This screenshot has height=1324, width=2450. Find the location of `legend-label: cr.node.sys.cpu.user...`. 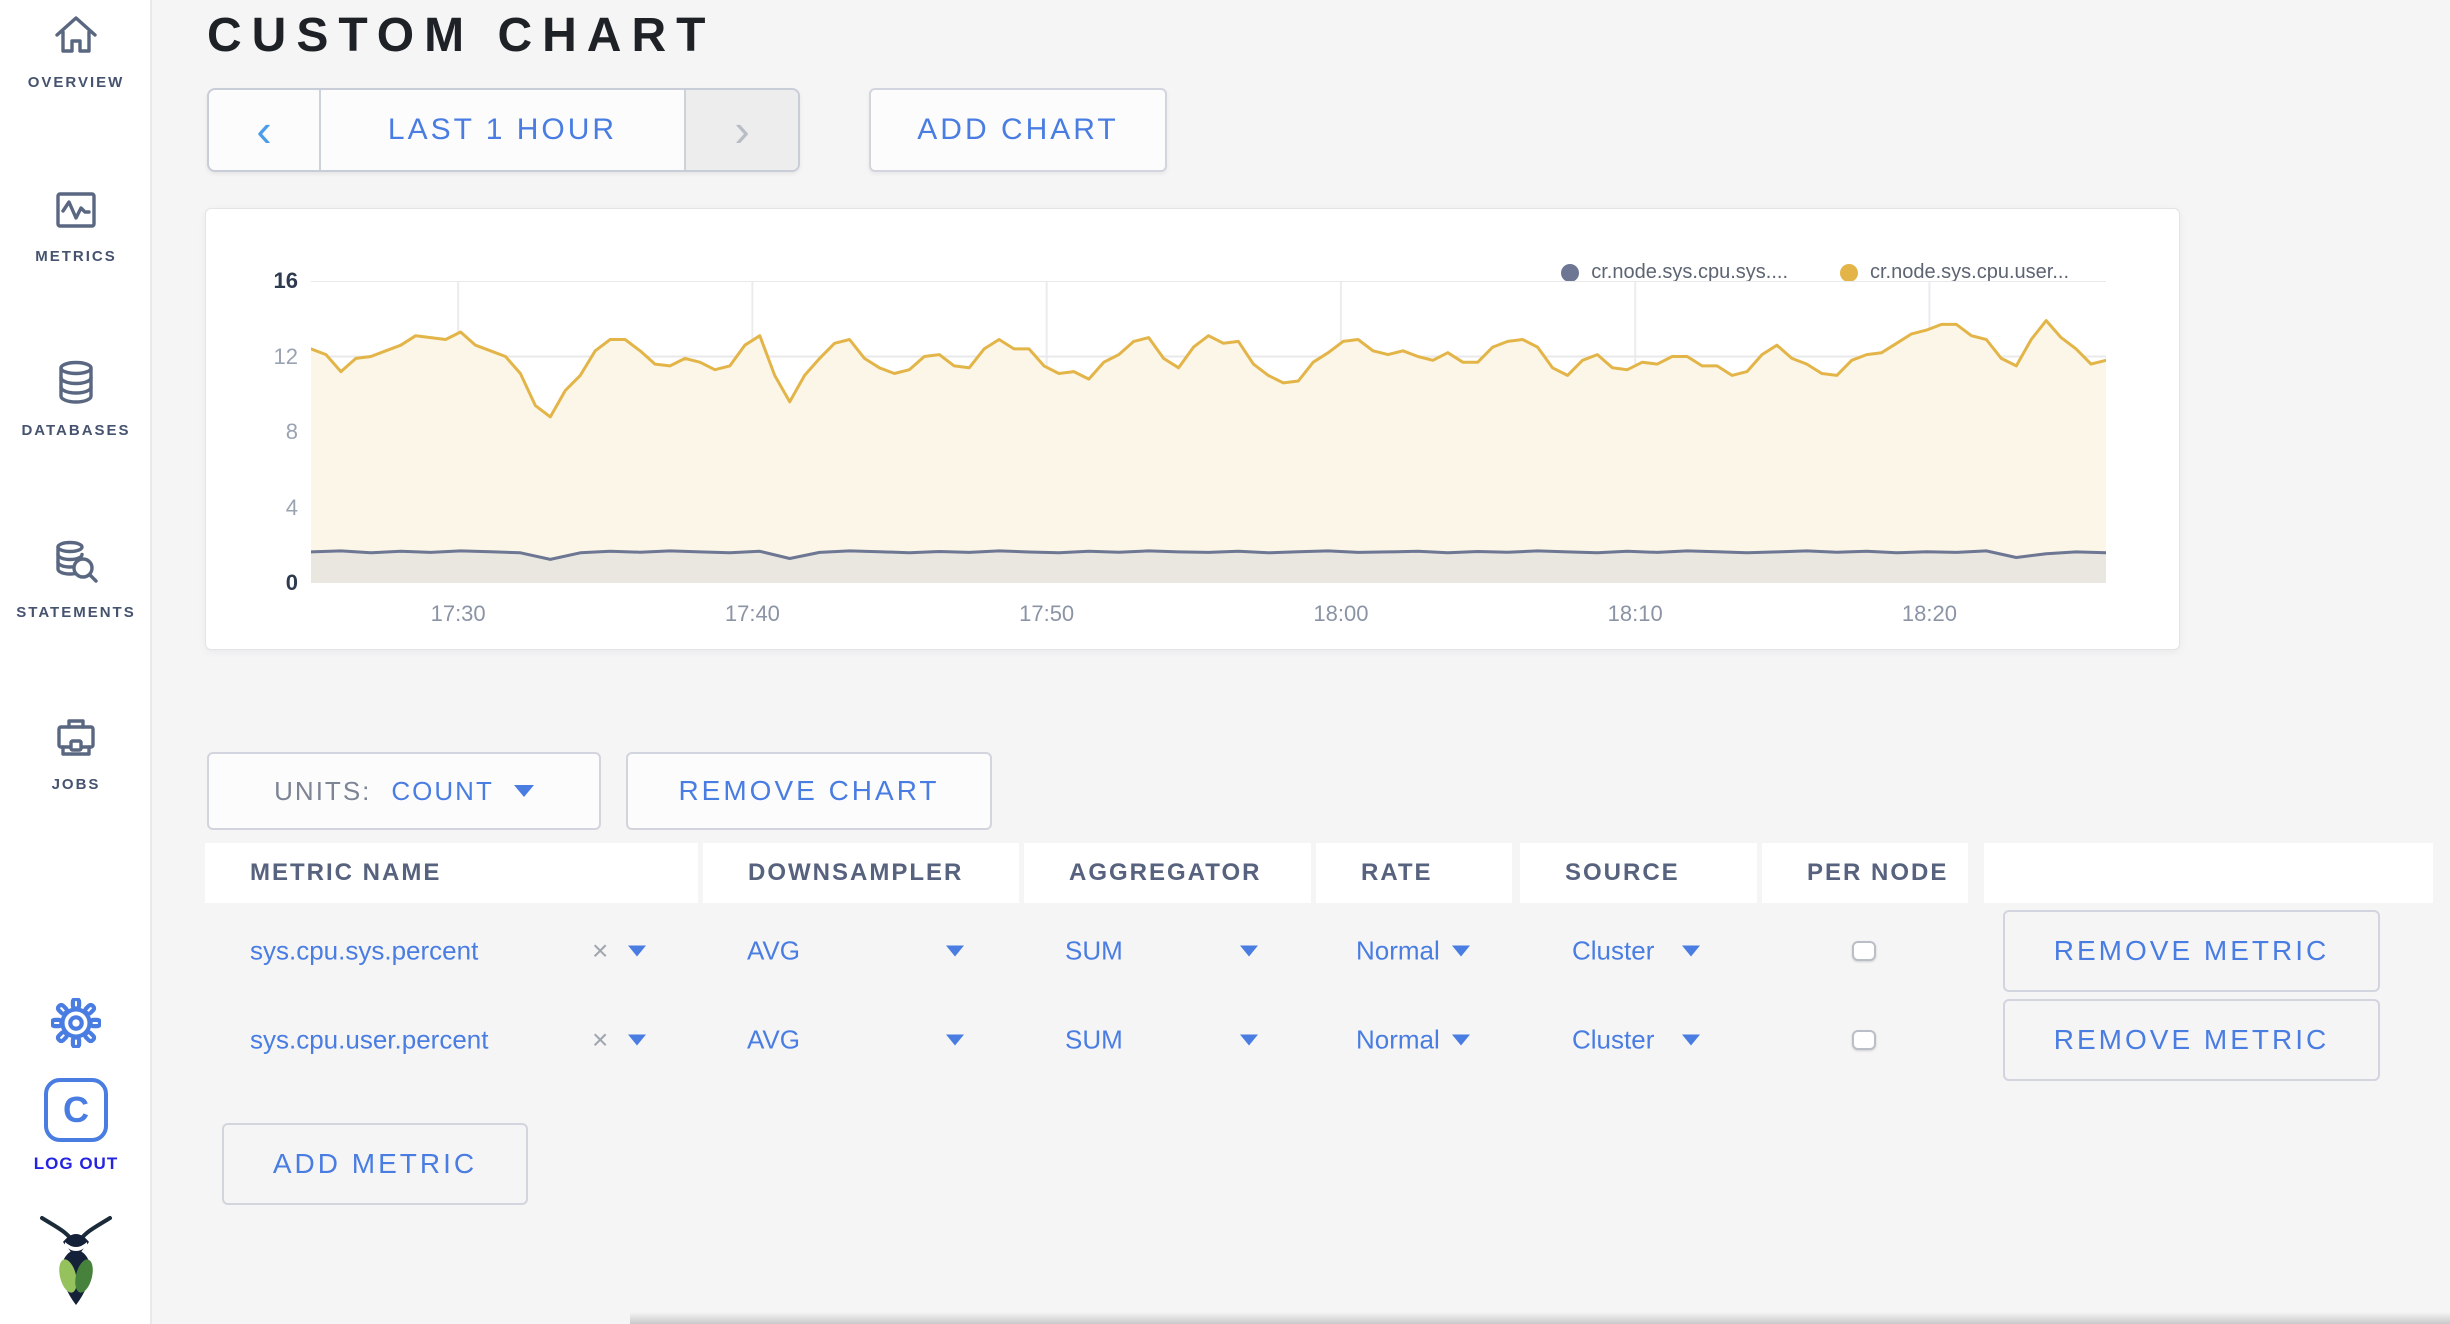

legend-label: cr.node.sys.cpu.user... is located at coordinates (1969, 272).